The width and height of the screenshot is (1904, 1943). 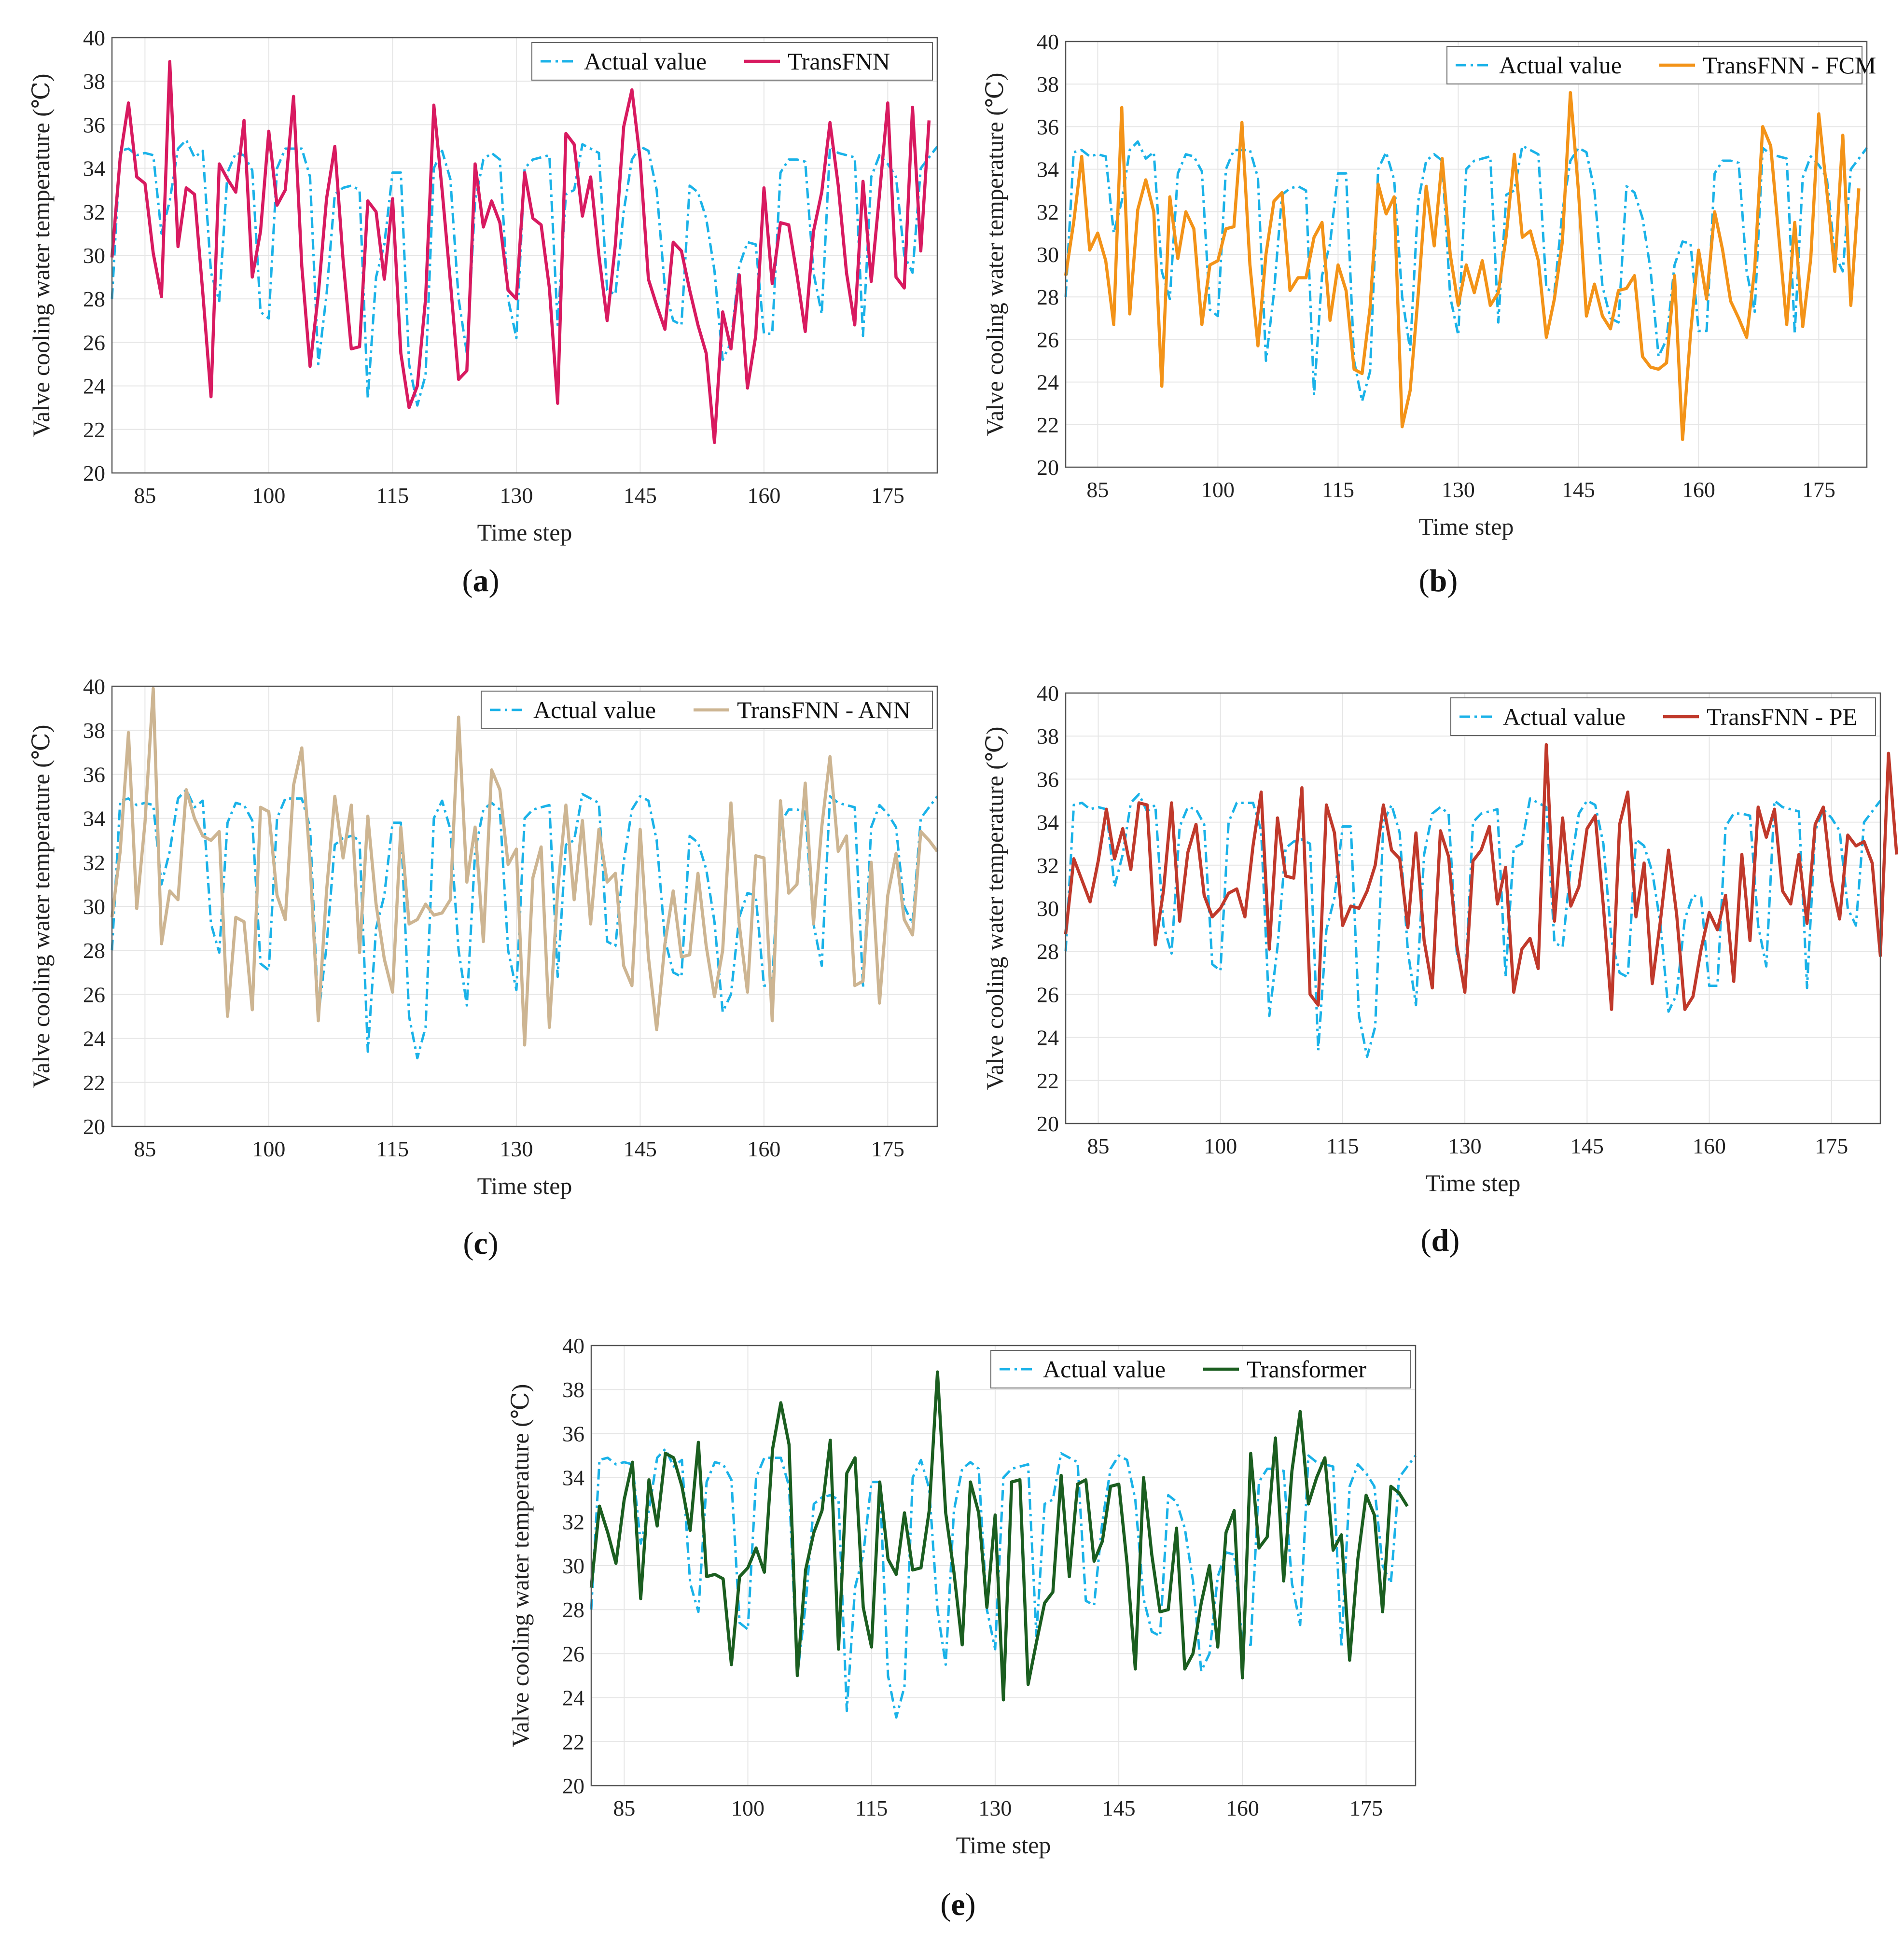 What do you see at coordinates (1440, 1240) in the screenshot?
I see `panel-label: (d)` at bounding box center [1440, 1240].